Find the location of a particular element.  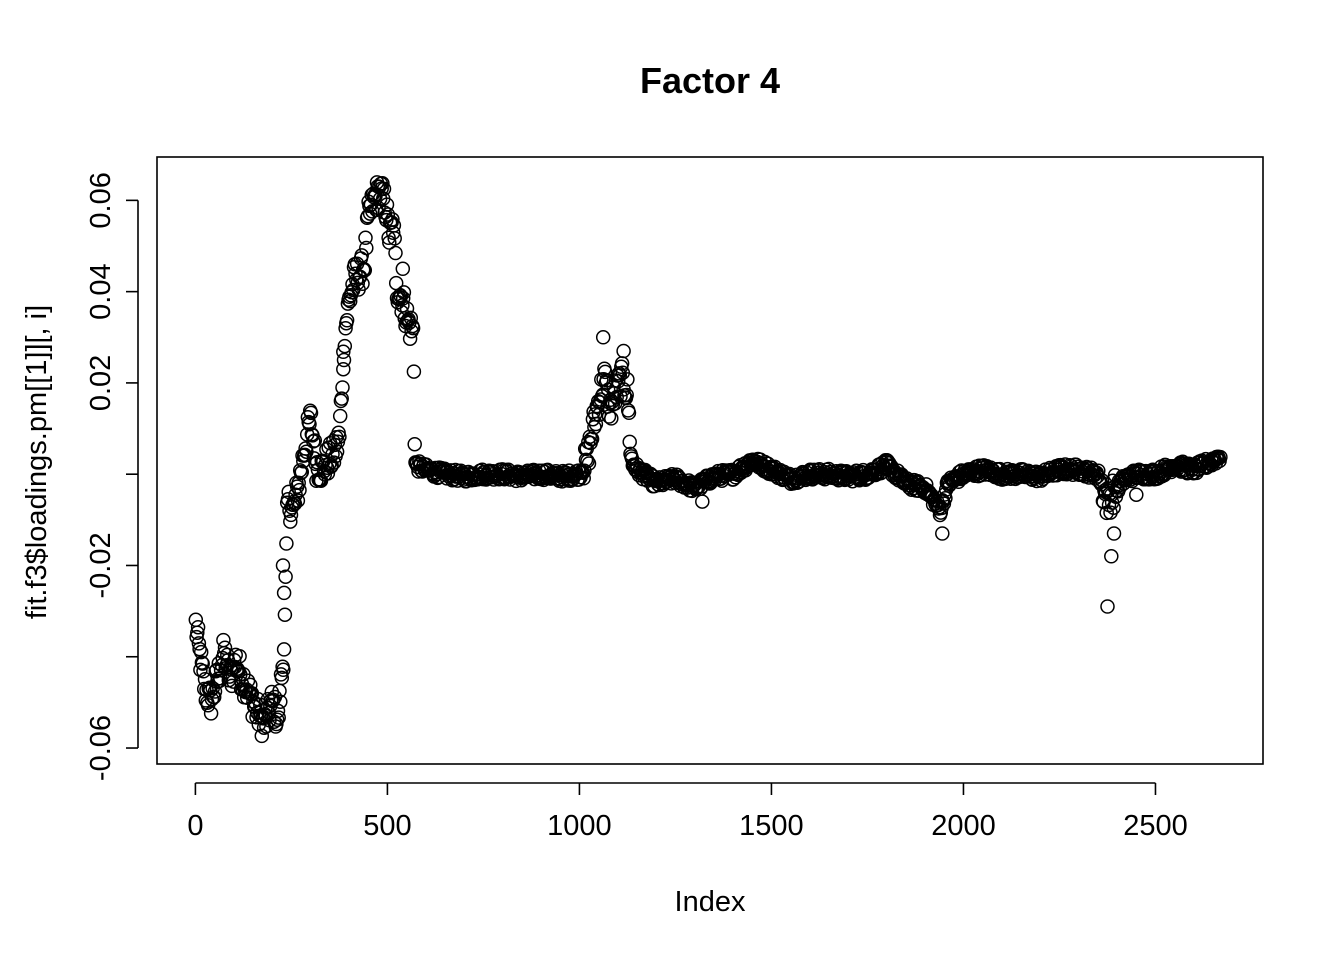

y-axis: -0.06 -0.02 0.02 0.04 0.06 is located at coordinates (111, 476).